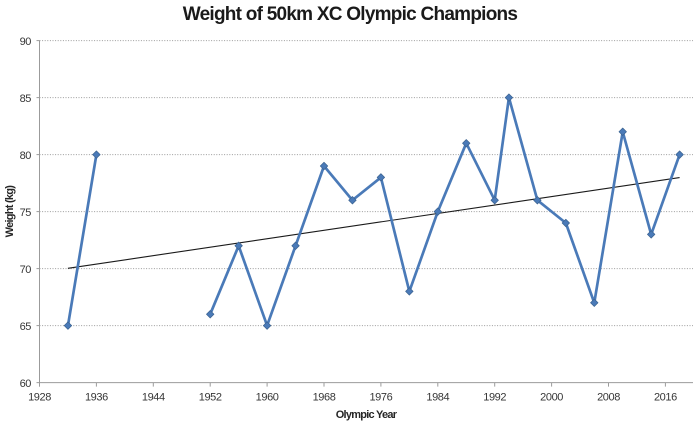  I want to click on svg-text:Weight of 50km XC Olympic Cham: Weight of 50km XC Olympic Champions, so click(350, 14).